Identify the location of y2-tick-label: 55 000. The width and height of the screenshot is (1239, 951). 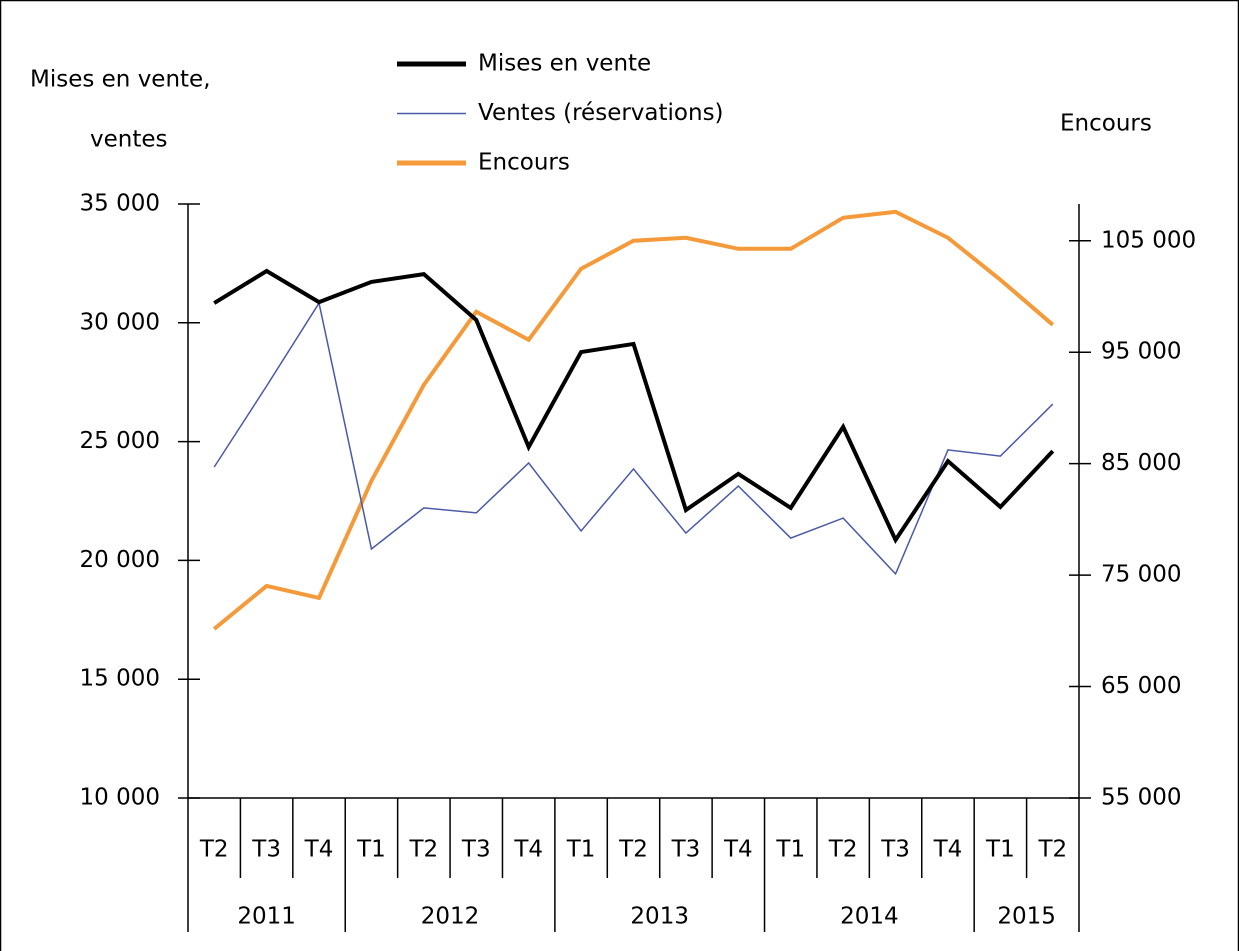
(1141, 798).